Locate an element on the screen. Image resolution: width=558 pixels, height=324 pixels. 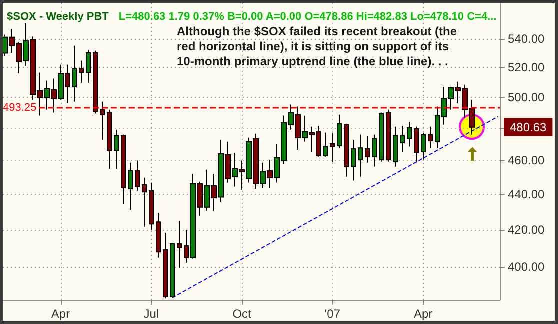
y-tick-label: 540.00 is located at coordinates (527, 39).